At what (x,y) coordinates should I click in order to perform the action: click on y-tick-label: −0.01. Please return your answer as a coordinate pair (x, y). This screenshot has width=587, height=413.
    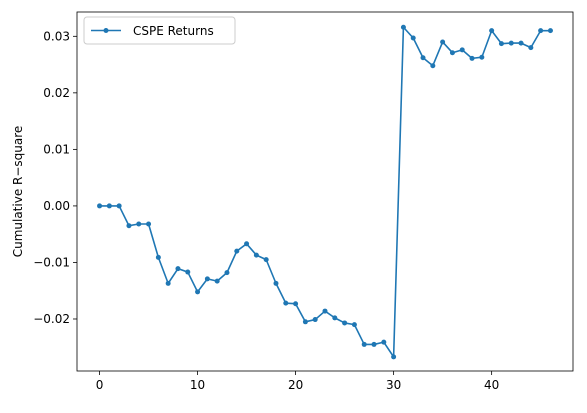
    Looking at the image, I should click on (51, 262).